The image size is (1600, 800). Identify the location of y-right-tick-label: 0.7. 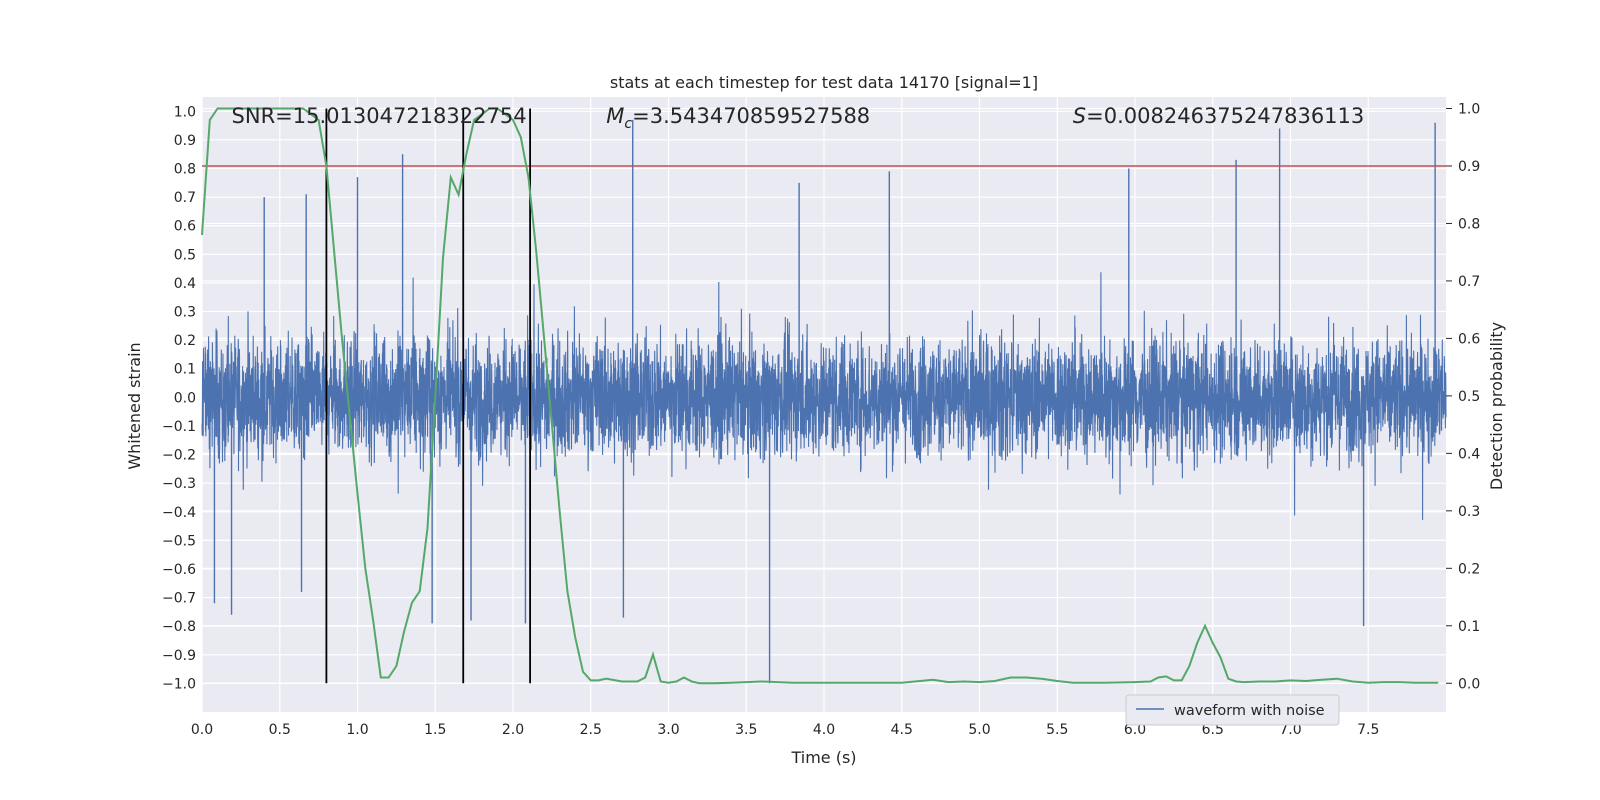
(1469, 282).